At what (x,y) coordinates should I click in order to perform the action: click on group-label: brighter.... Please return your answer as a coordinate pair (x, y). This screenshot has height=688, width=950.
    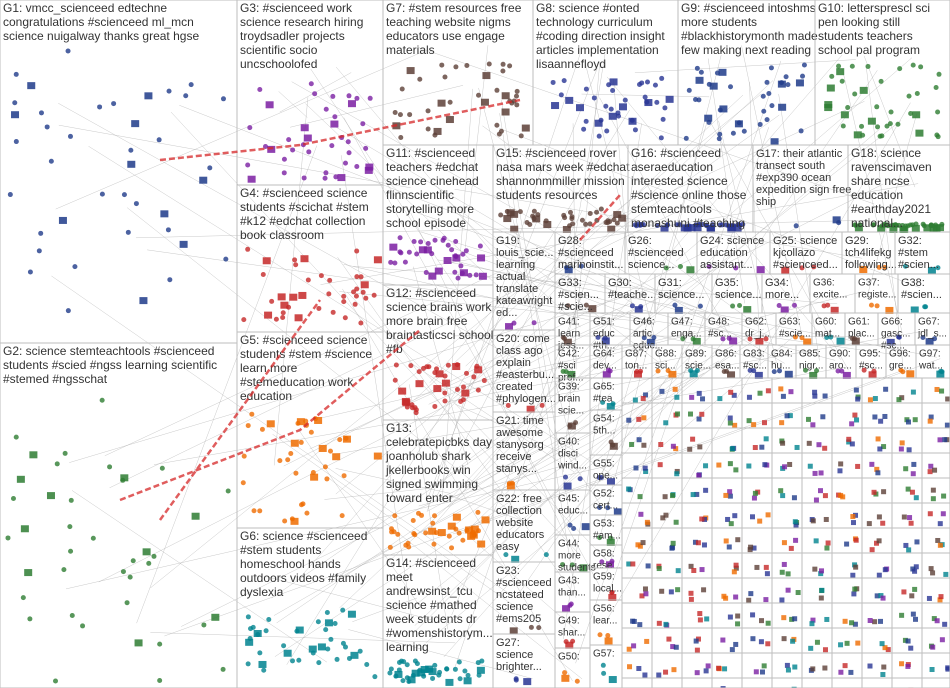
    Looking at the image, I should click on (519, 667).